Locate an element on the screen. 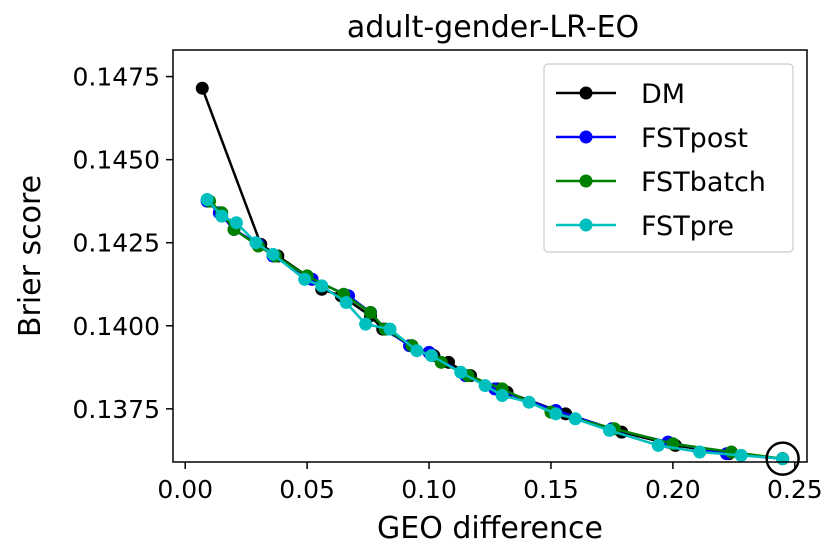 The height and width of the screenshot is (560, 830). y-tick-label: 0.1475 is located at coordinates (116, 77).